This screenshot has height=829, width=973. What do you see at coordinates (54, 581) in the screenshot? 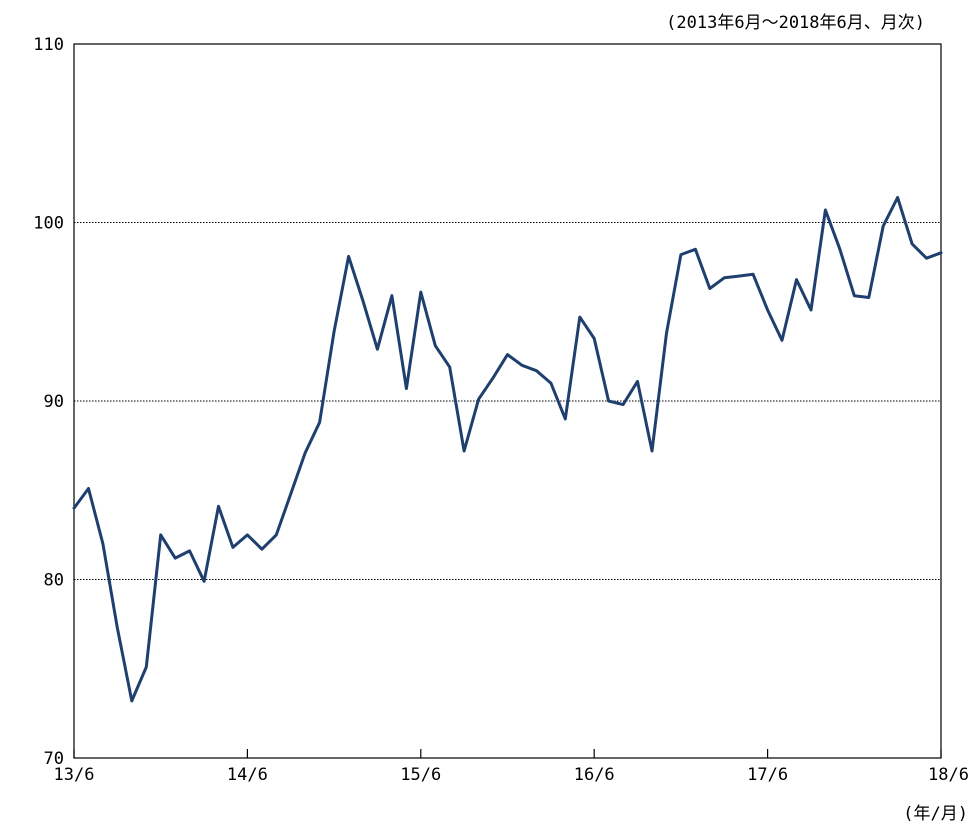
I see `y-tick-label: 80` at bounding box center [54, 581].